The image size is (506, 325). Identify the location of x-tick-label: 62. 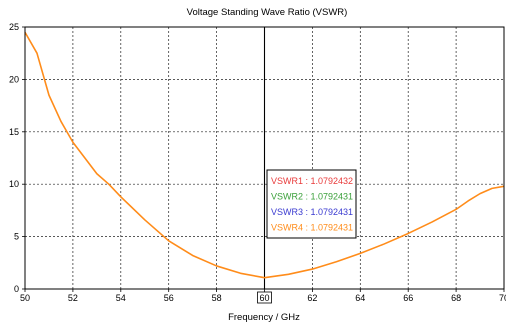
(312, 298).